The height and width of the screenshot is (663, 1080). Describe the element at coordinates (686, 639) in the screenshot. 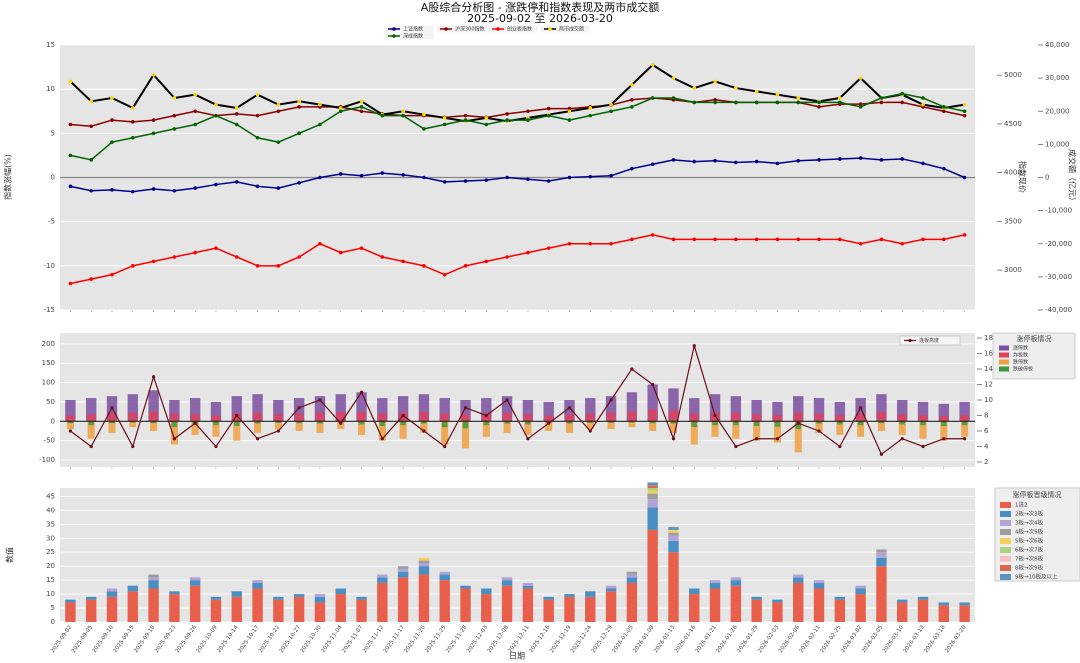

I see `x-tick-label: 2026-01-16` at that location.